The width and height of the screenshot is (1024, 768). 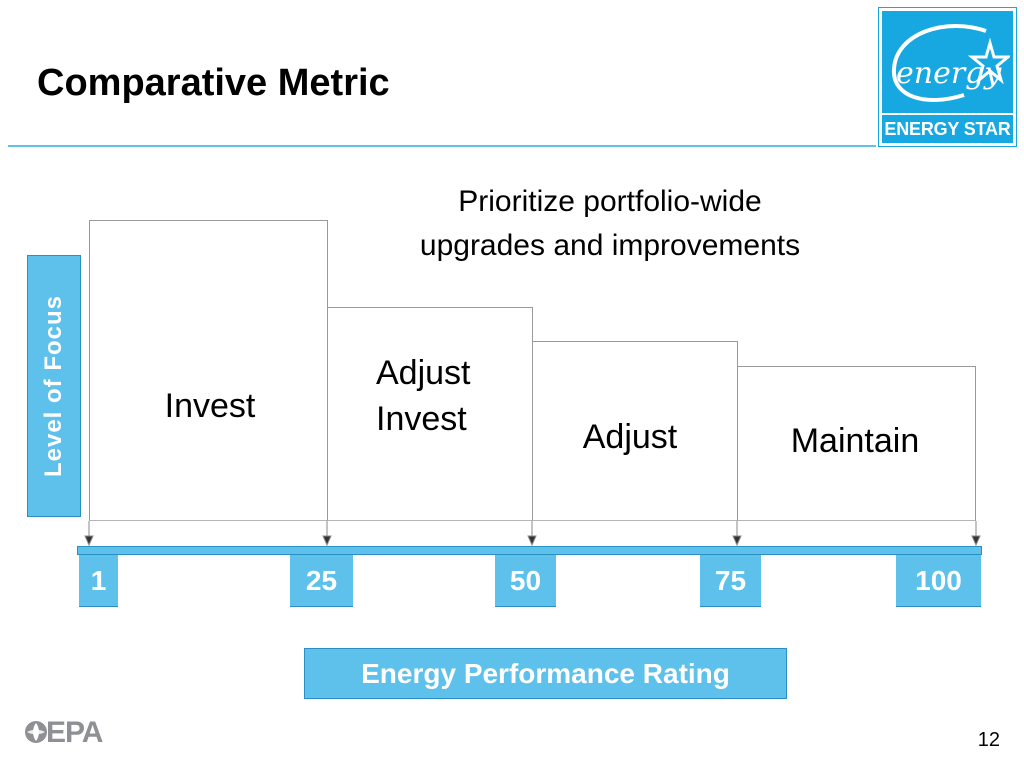 What do you see at coordinates (529, 550) in the screenshot?
I see `rating-axis-bar` at bounding box center [529, 550].